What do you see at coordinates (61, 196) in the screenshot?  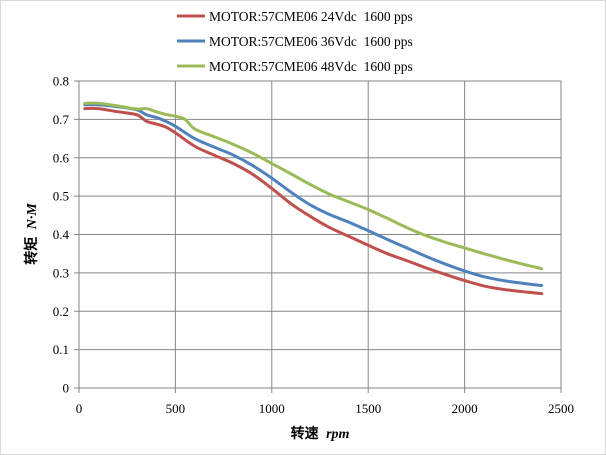 I see `y-tick-label: 0.5` at bounding box center [61, 196].